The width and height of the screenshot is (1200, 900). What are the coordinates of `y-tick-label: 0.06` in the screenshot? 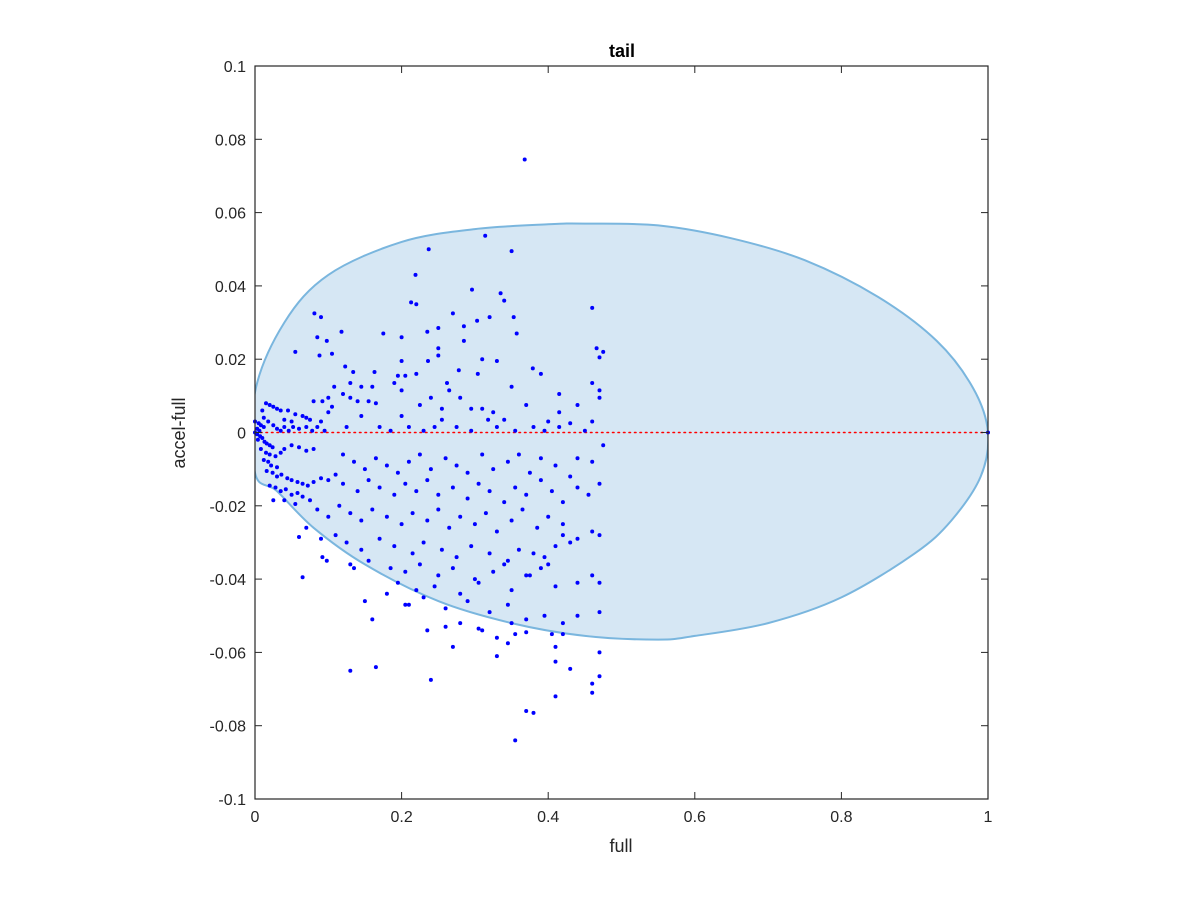 It's located at (230, 214).